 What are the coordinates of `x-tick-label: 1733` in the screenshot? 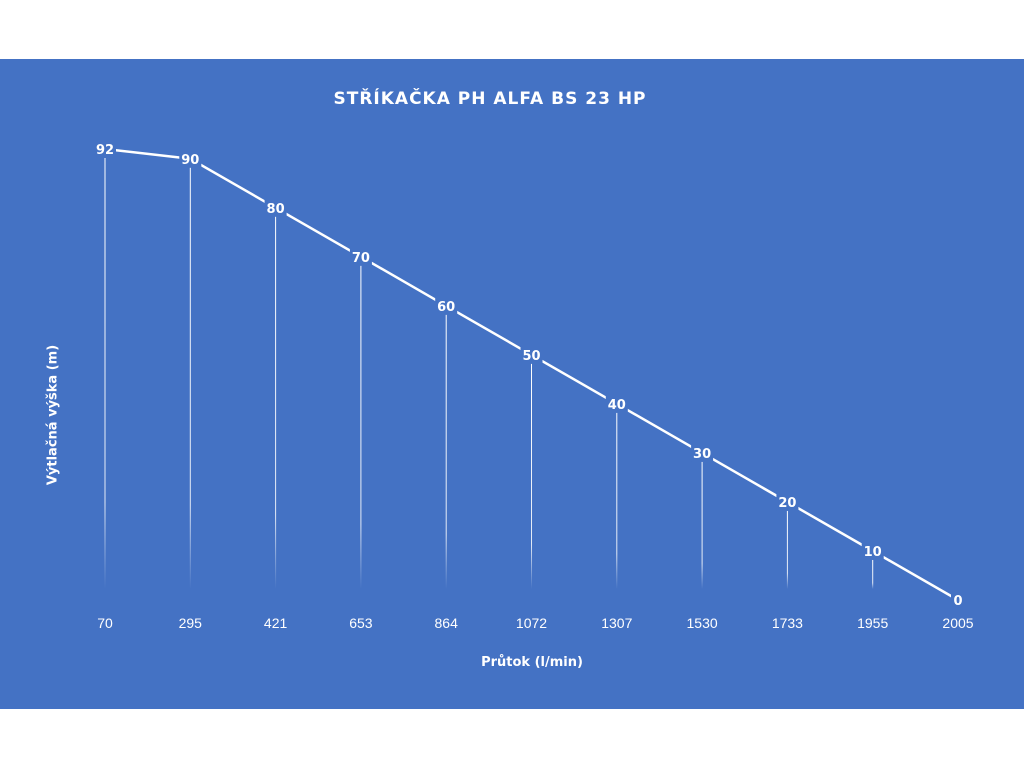 It's located at (787, 623).